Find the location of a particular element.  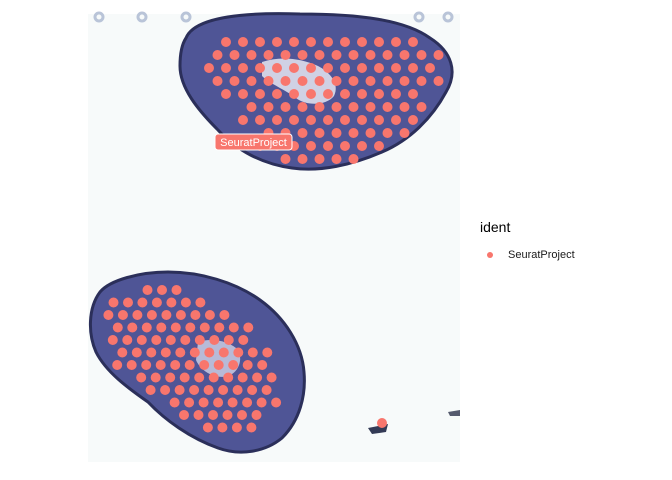

fiducial-row is located at coordinates (273, 17).